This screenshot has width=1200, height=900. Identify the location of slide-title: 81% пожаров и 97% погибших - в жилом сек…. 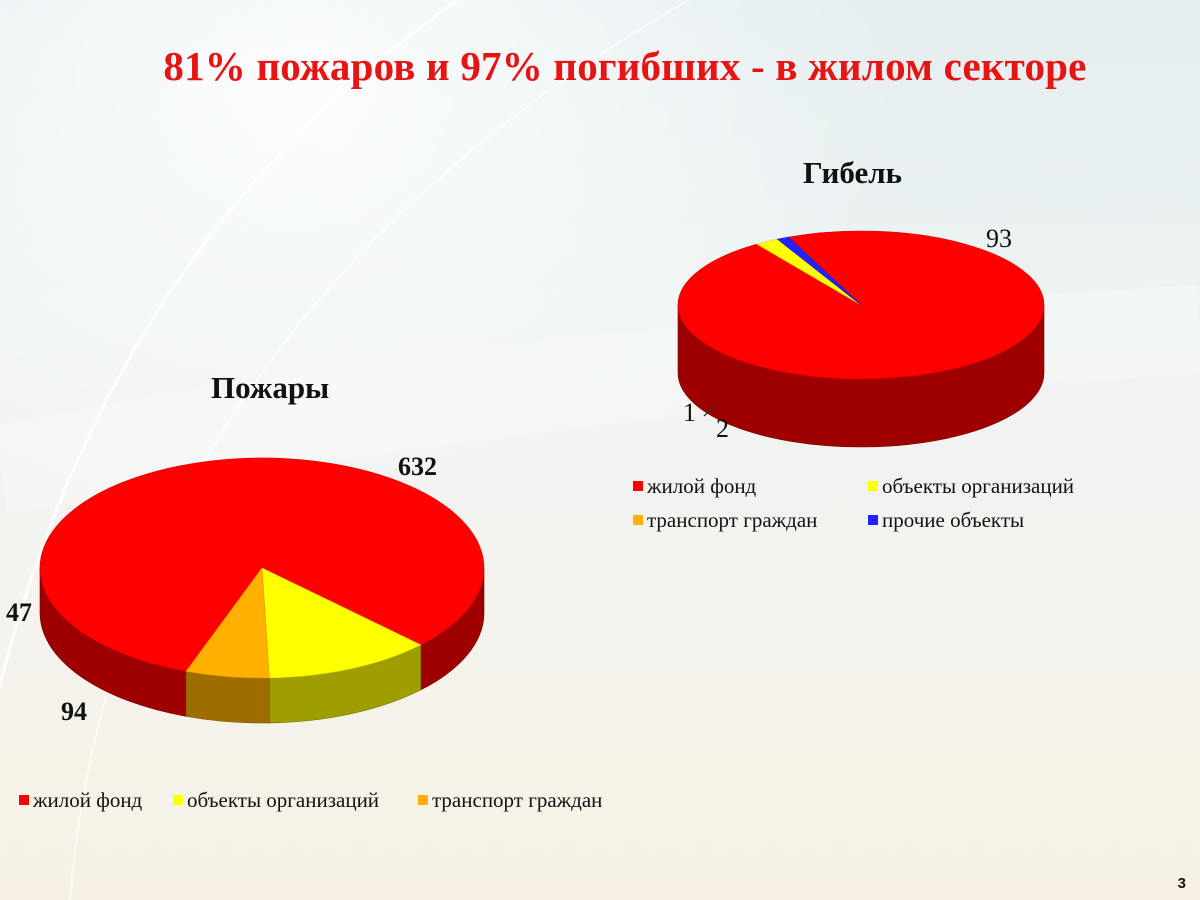
(625, 66).